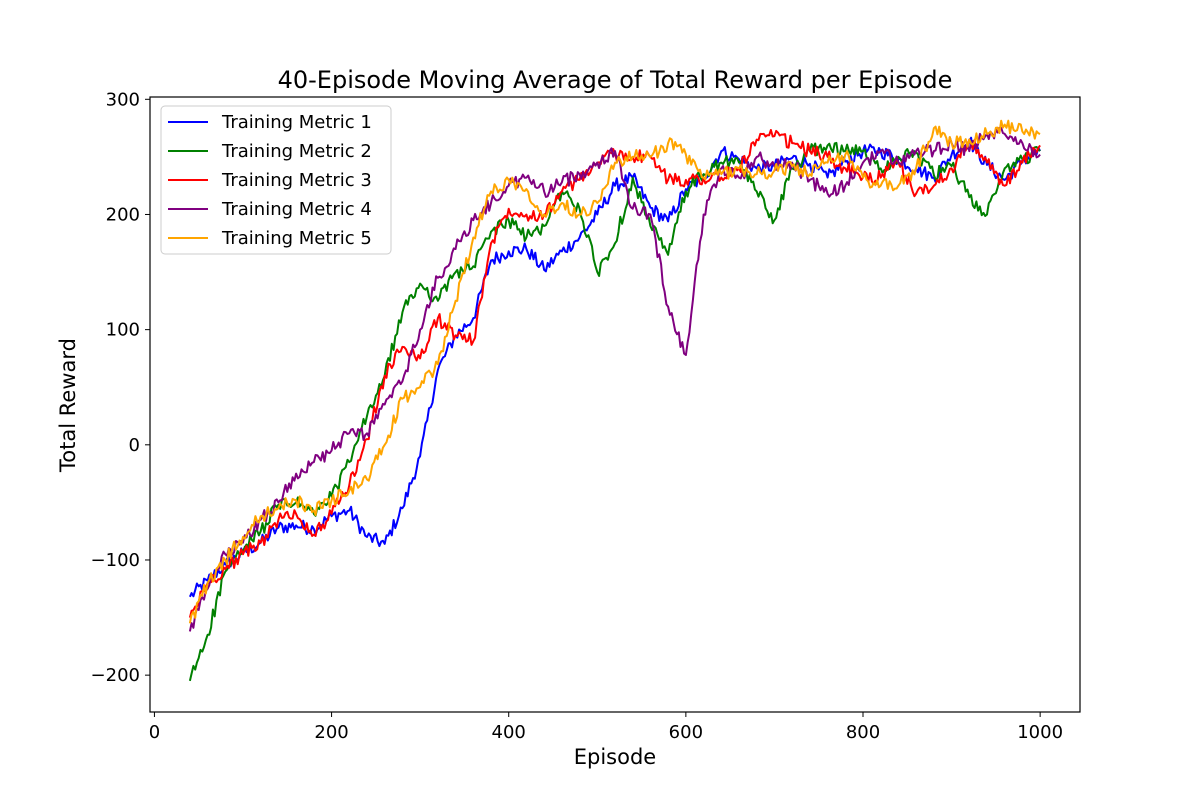 The image size is (1200, 800). Describe the element at coordinates (154, 732) in the screenshot. I see `x-tick-label: 0` at that location.